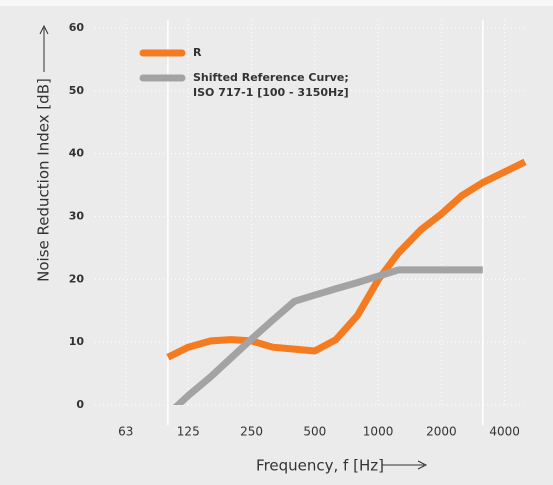  I want to click on x-tick-label: 4000, so click(504, 432).